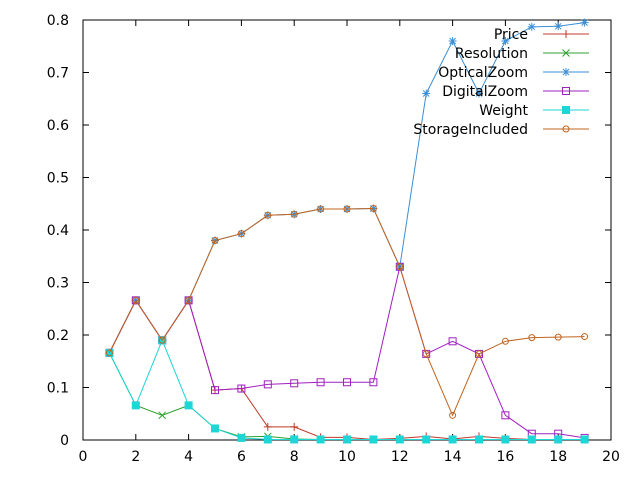 The height and width of the screenshot is (480, 640). What do you see at coordinates (58, 126) in the screenshot?
I see `y-tick-label: 0.6` at bounding box center [58, 126].